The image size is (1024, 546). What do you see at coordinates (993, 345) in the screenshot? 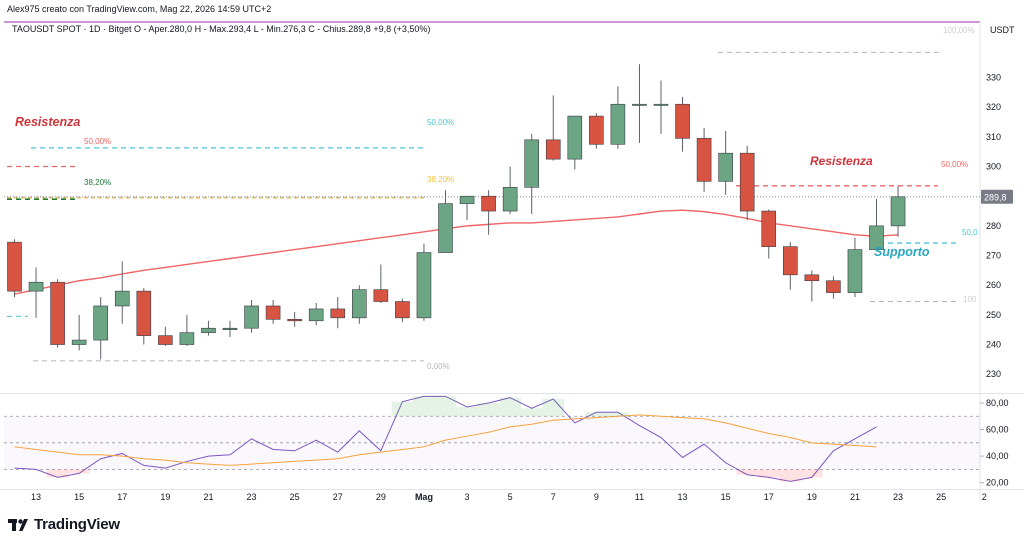
I see `price-tick-label: 240` at bounding box center [993, 345].